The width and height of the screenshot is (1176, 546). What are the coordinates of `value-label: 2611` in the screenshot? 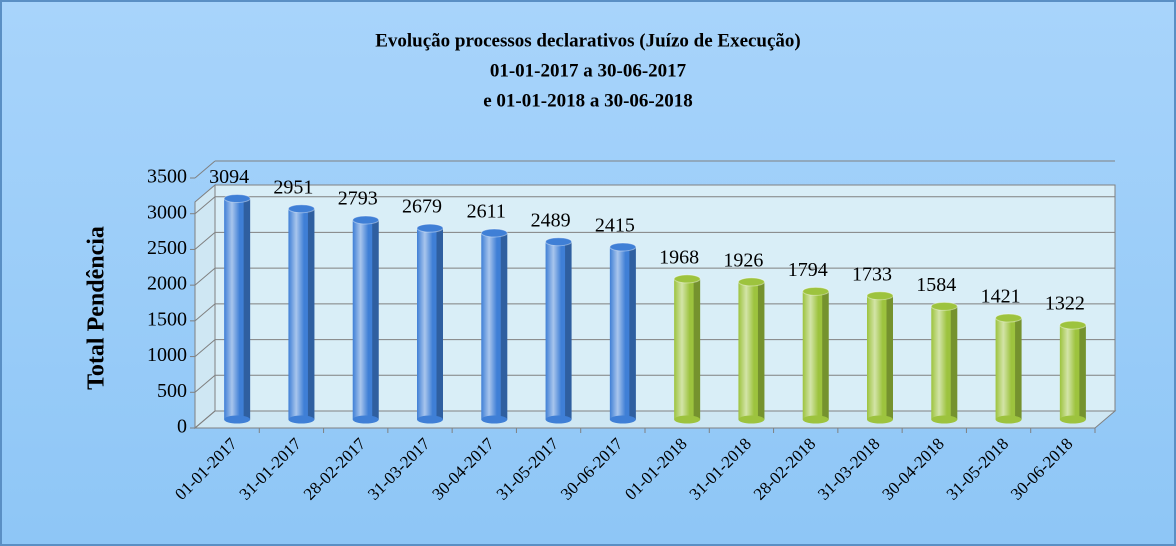 It's located at (486, 212).